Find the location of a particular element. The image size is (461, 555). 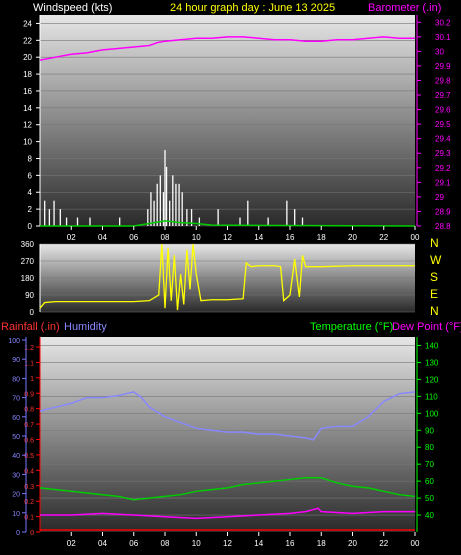

rainfall-tick-label: 1.1 is located at coordinates (29, 363).